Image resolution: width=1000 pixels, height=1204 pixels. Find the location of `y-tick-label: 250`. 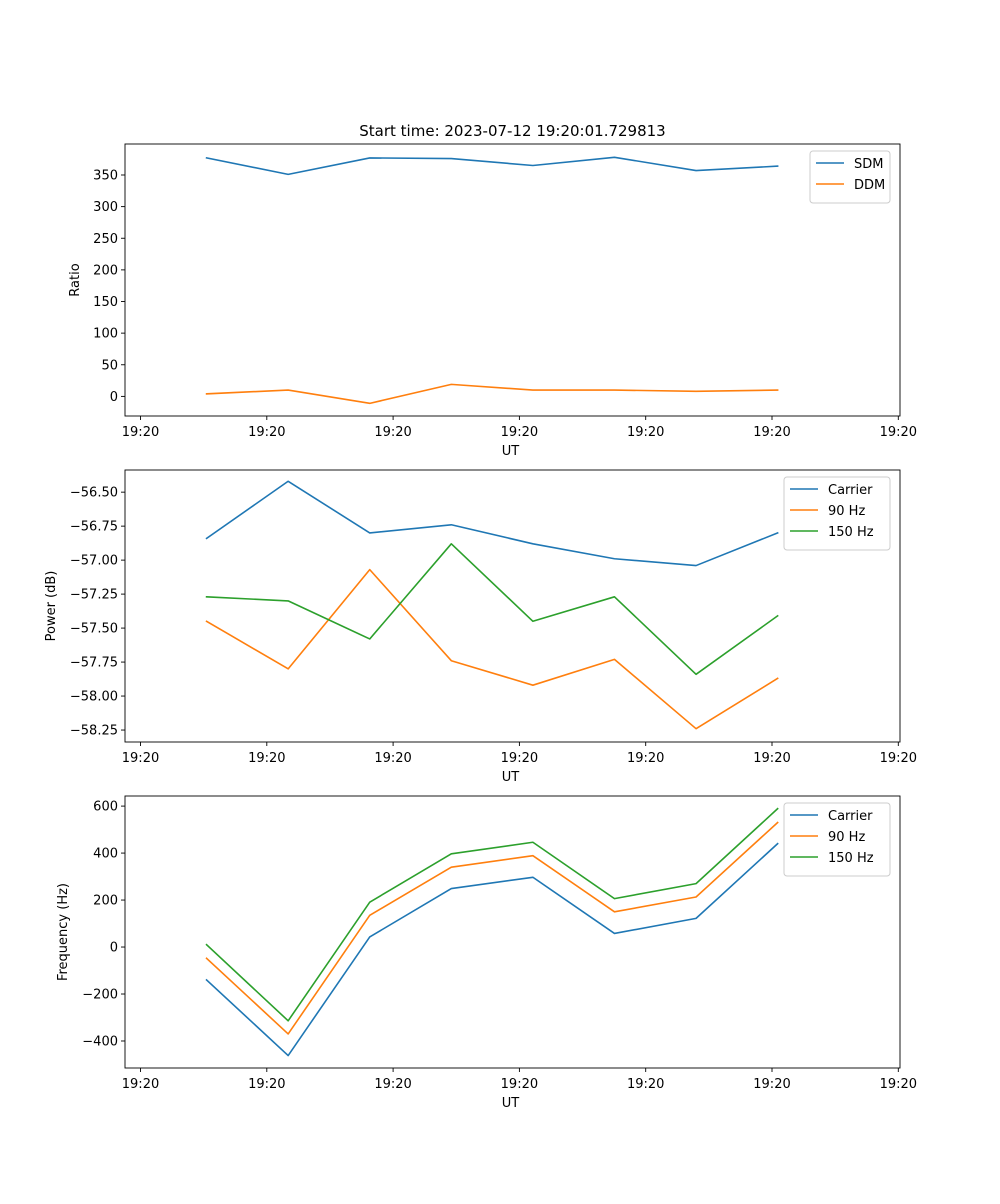

y-tick-label: 250 is located at coordinates (105, 239).